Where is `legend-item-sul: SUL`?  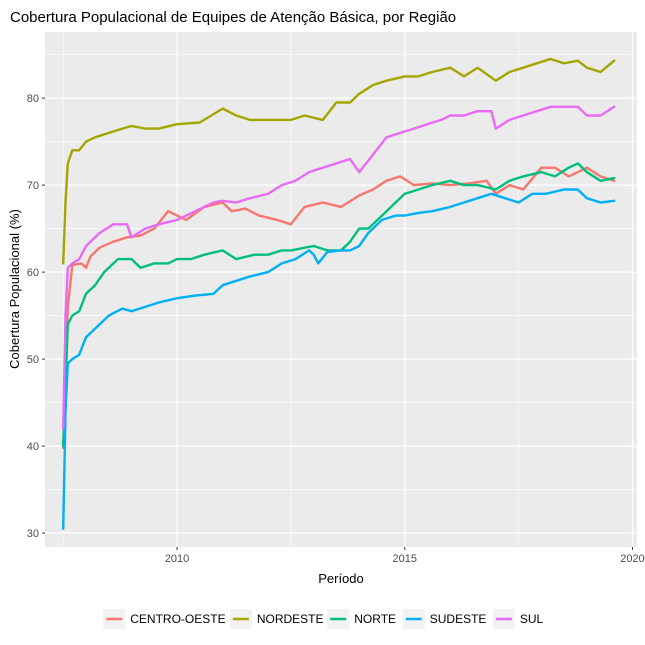
legend-item-sul: SUL is located at coordinates (518, 619).